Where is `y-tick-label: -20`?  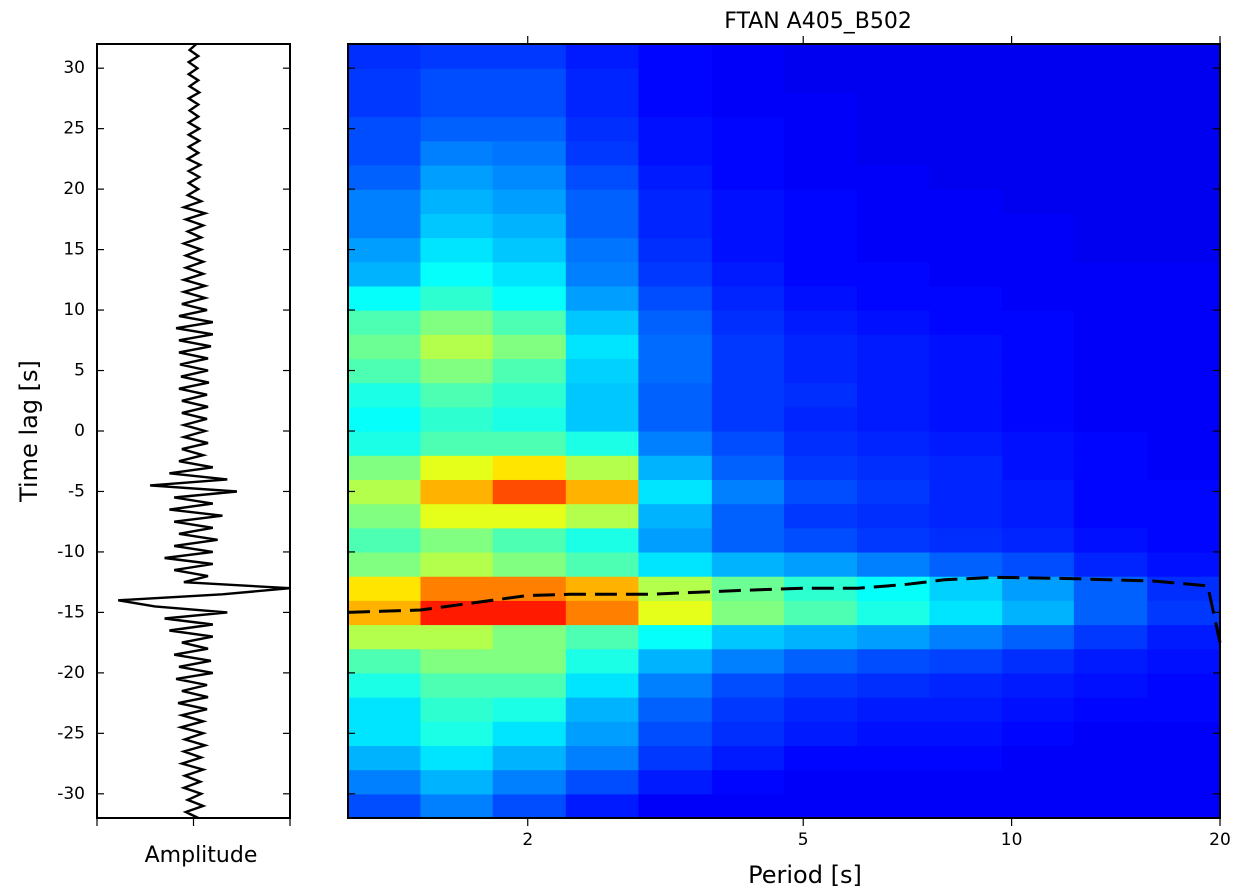 y-tick-label: -20 is located at coordinates (71, 673).